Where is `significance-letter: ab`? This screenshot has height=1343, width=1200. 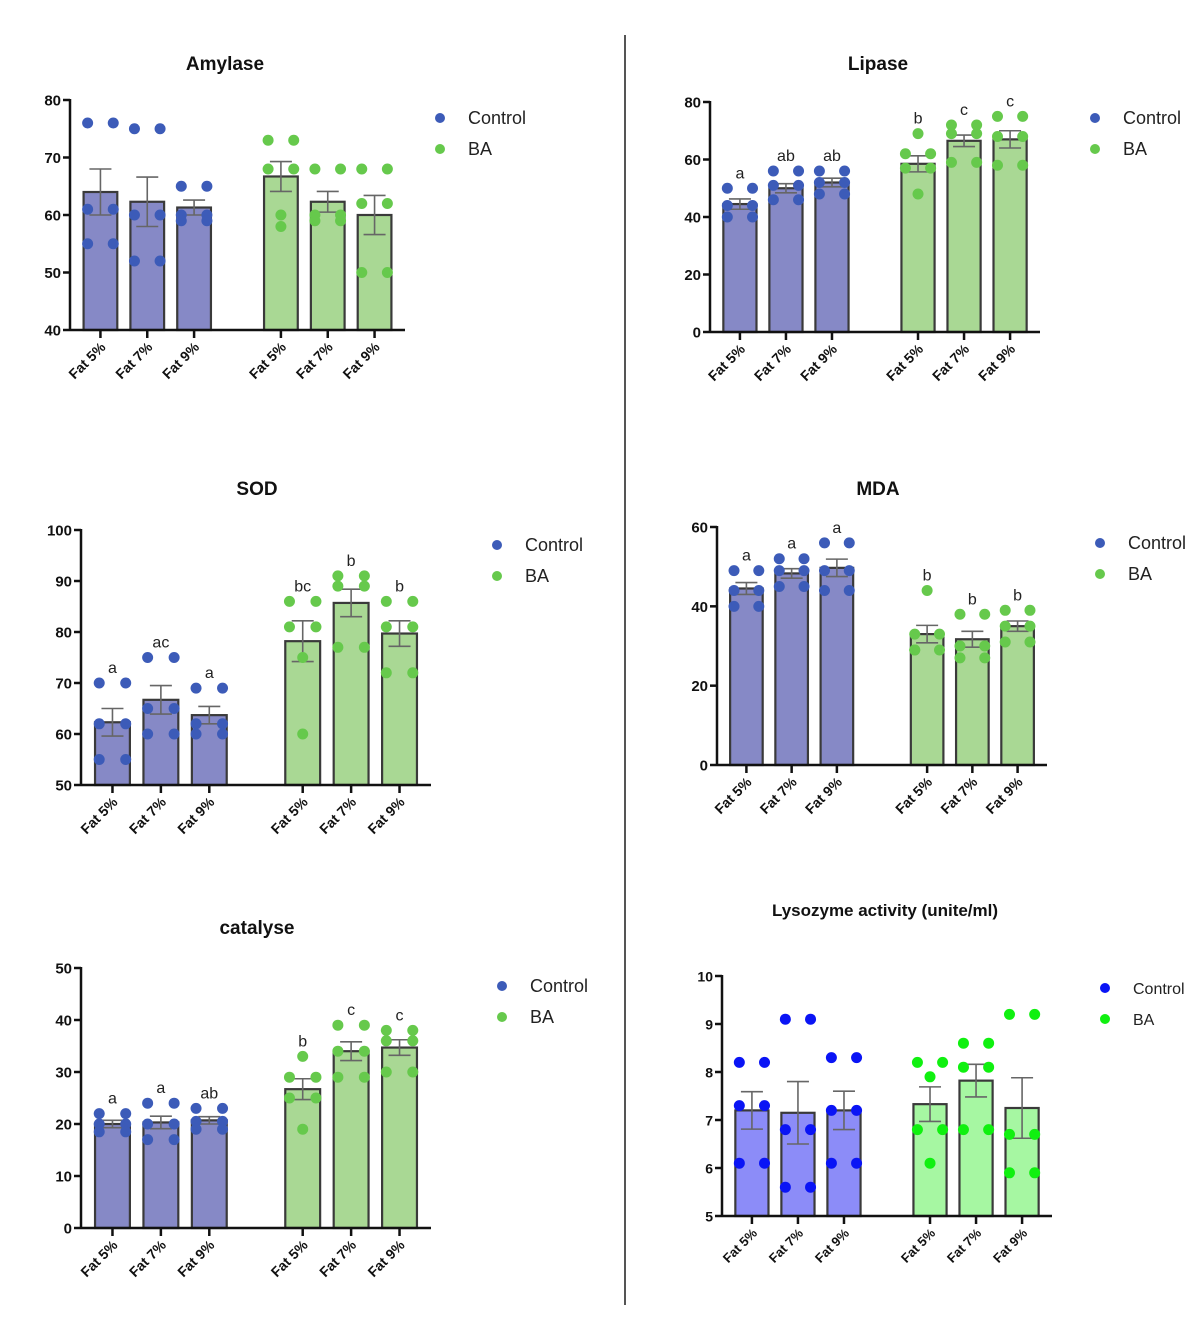 significance-letter: ab is located at coordinates (209, 1093).